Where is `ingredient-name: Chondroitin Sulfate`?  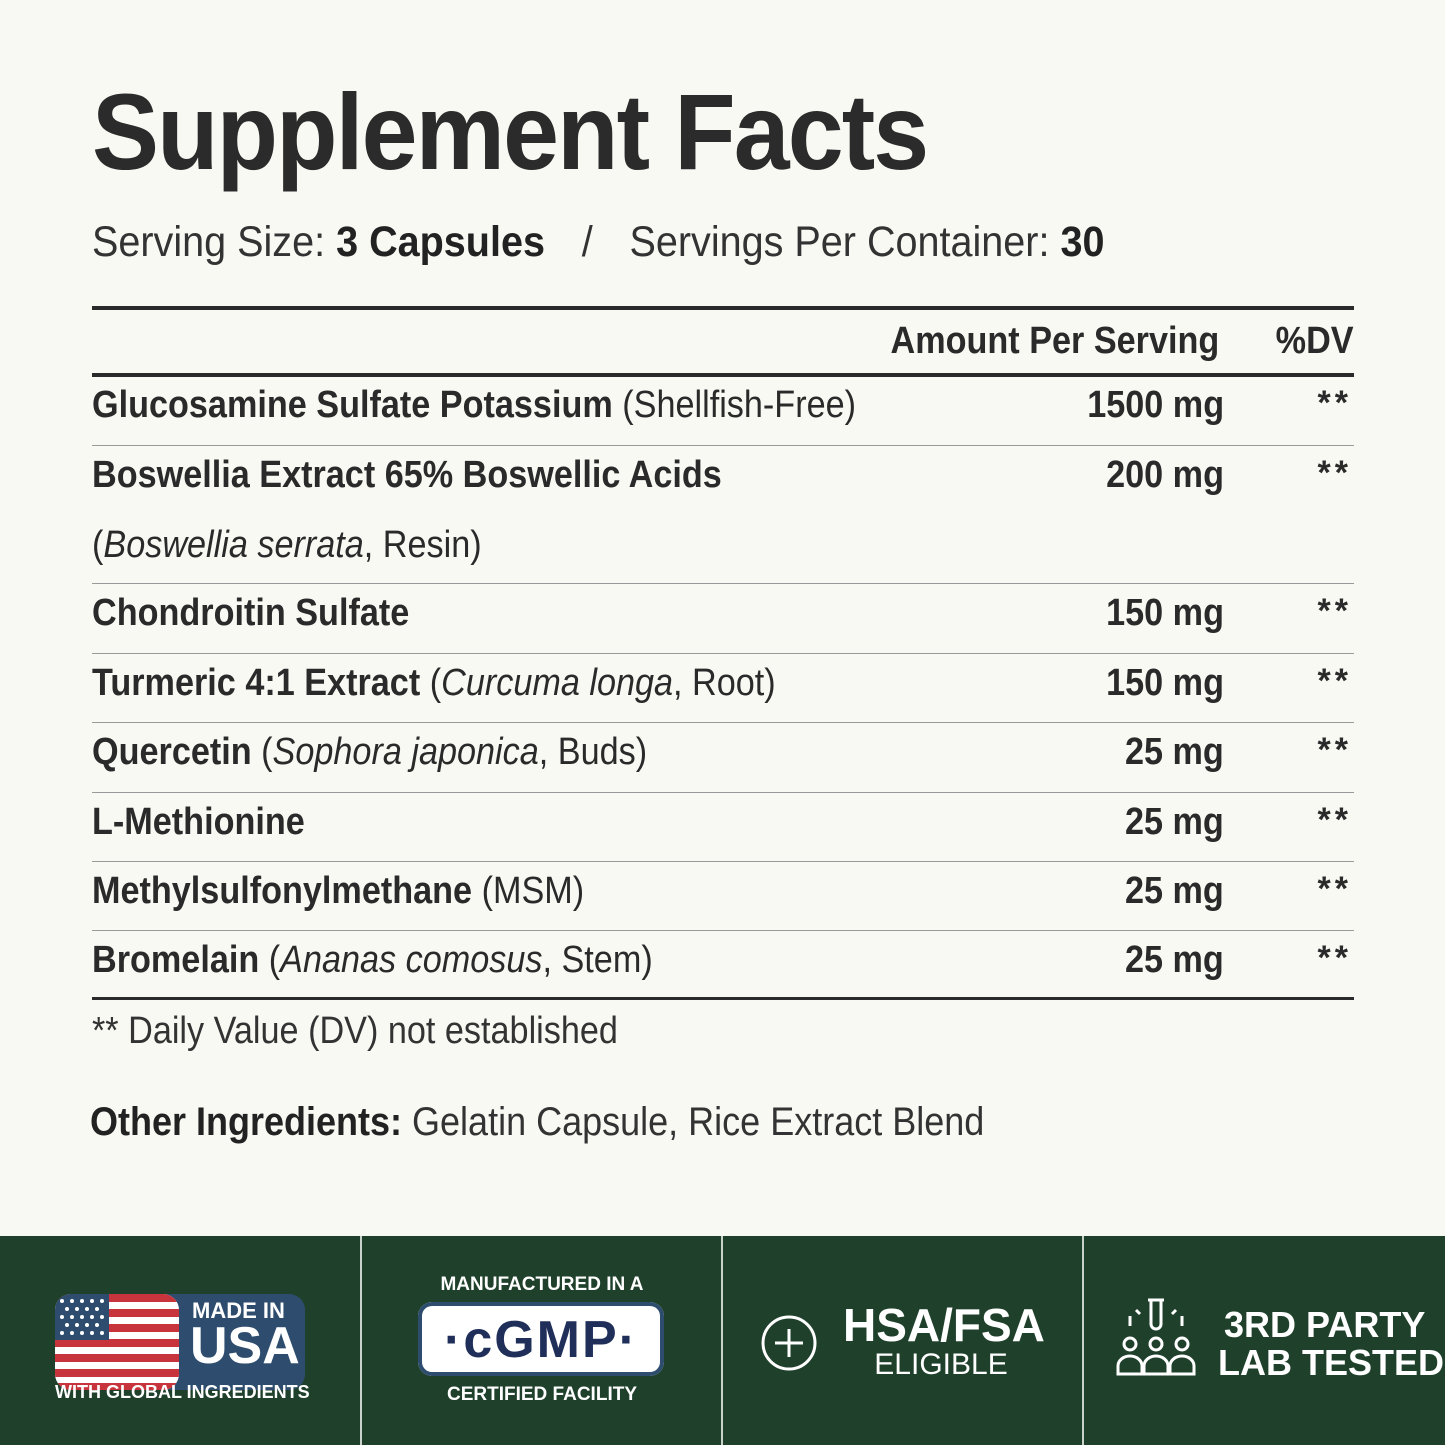 ingredient-name: Chondroitin Sulfate is located at coordinates (251, 613).